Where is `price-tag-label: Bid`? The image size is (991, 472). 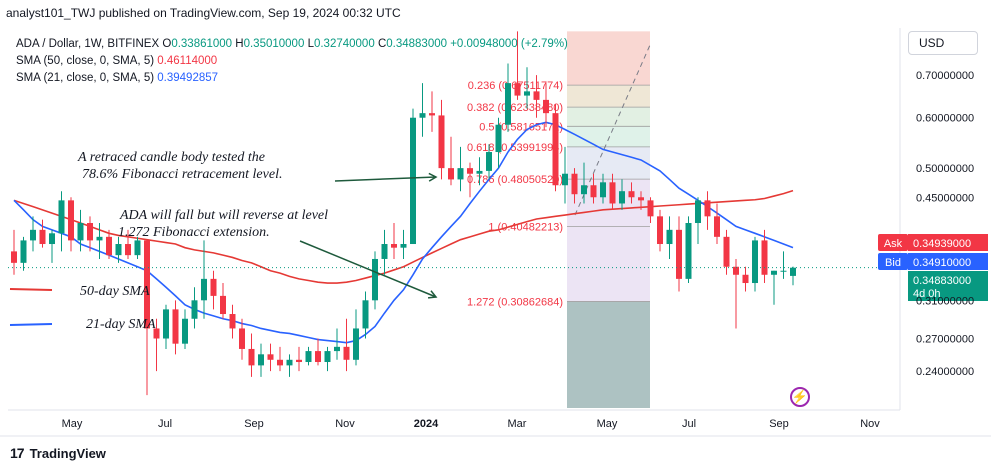 price-tag-label: Bid is located at coordinates (893, 263).